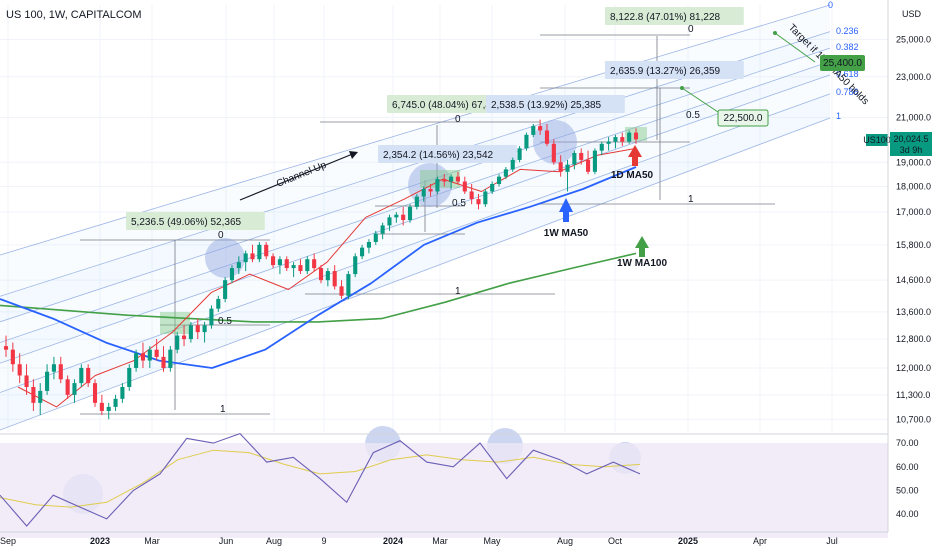 This screenshot has height=550, width=932. What do you see at coordinates (555, 142) in the screenshot?
I see `highlight-circle` at bounding box center [555, 142].